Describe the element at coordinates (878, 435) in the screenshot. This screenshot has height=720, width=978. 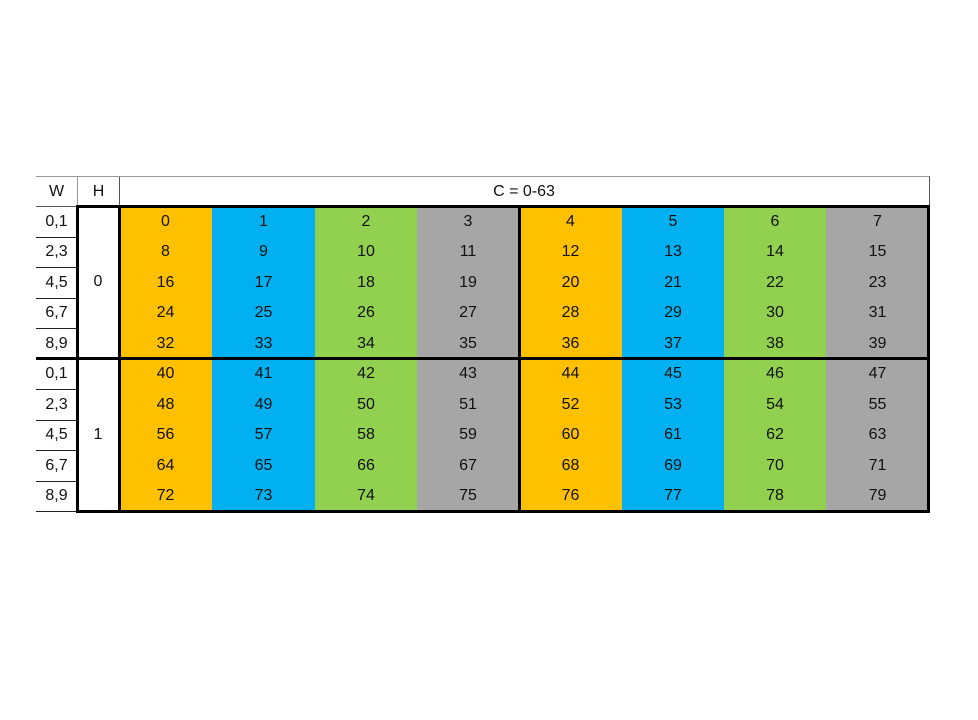
I see `data-cell: 63` at that location.